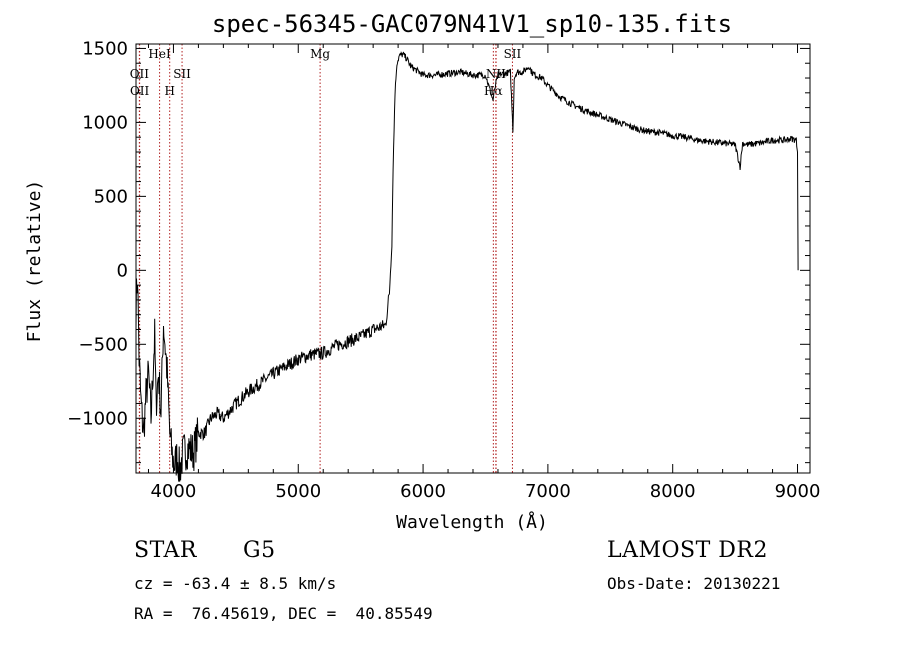  Describe the element at coordinates (283, 613) in the screenshot. I see `coordinates: RA = 76.45619, DEC = 40.85549` at that location.